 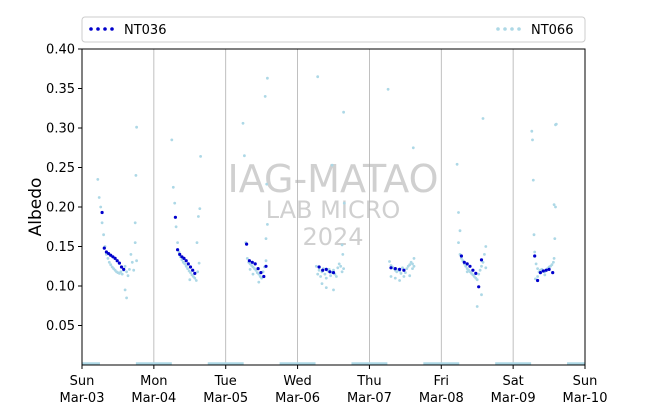 I want to click on x-tick-label-day: Fri, so click(x=442, y=381).